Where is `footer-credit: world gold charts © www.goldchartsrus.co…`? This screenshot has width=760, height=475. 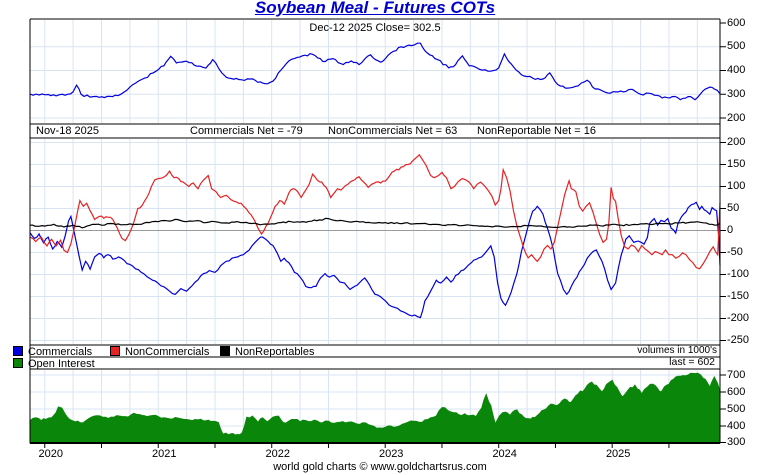 footer-credit: world gold charts © www.goldchartsrus.co… is located at coordinates (380, 467).